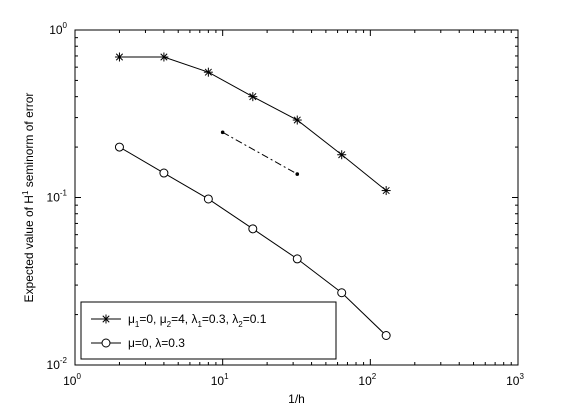  What do you see at coordinates (78, 376) in the screenshot?
I see `x-tick-label-exponent: 0` at bounding box center [78, 376].